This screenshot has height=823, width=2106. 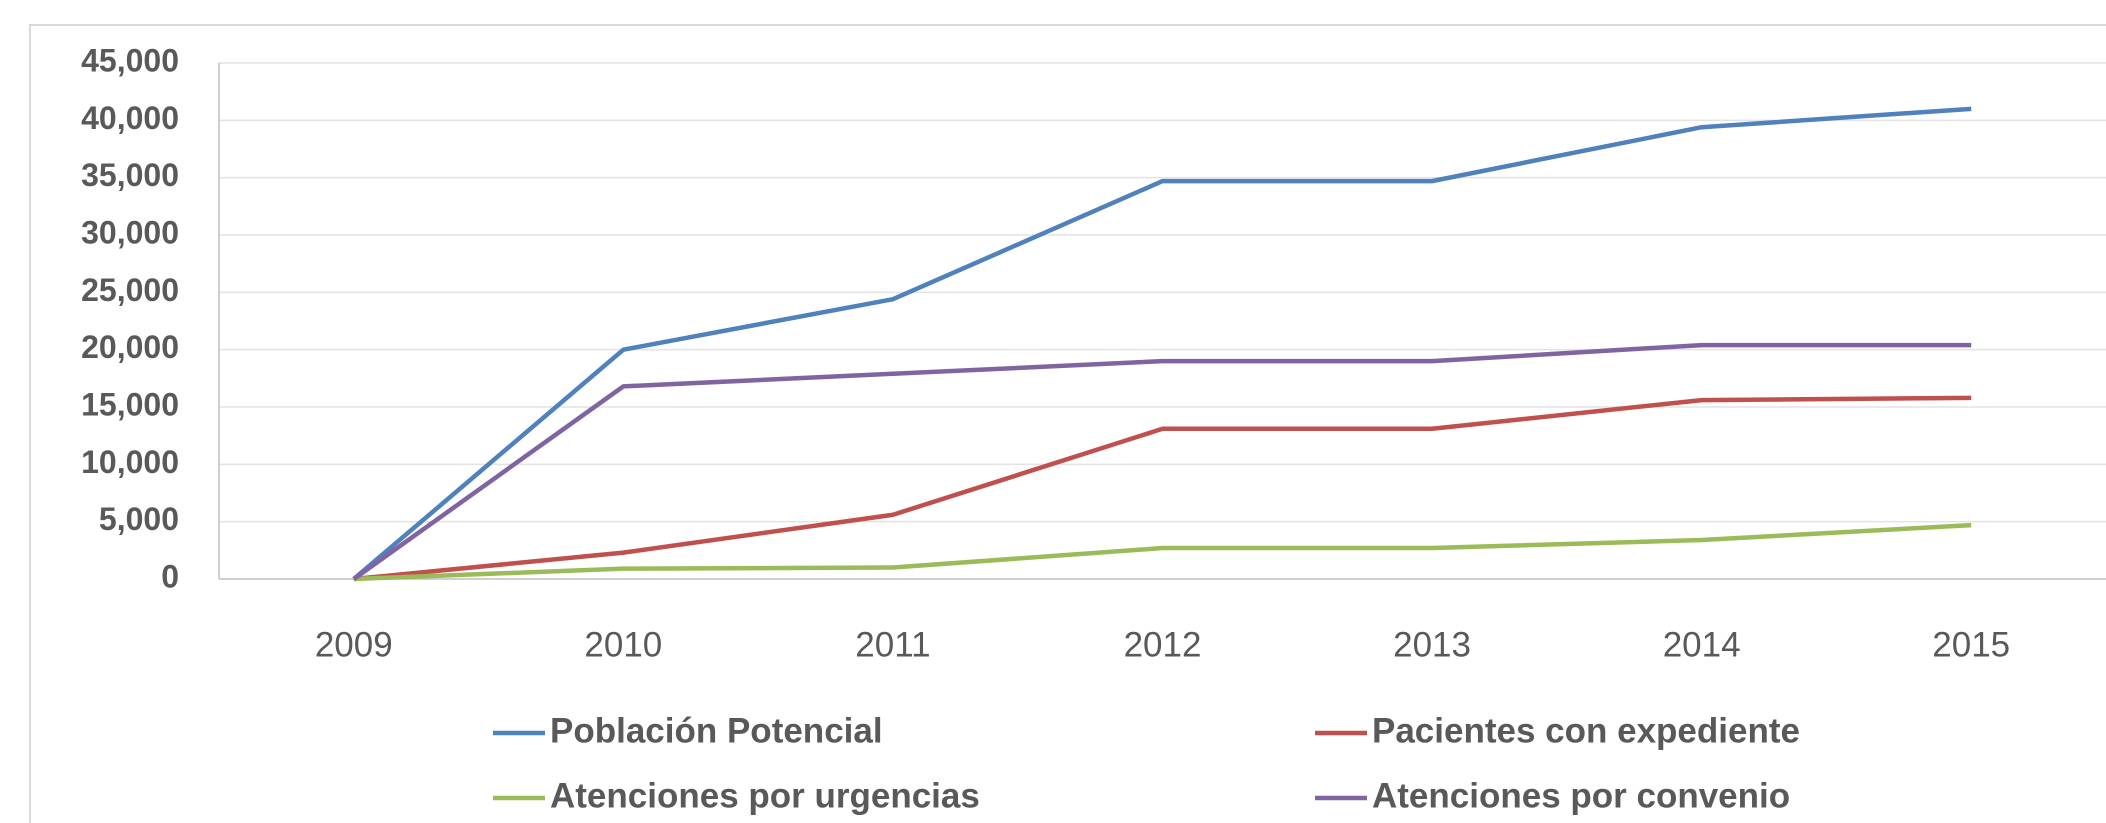 What do you see at coordinates (170, 576) in the screenshot?
I see `y-tick-label: 0` at bounding box center [170, 576].